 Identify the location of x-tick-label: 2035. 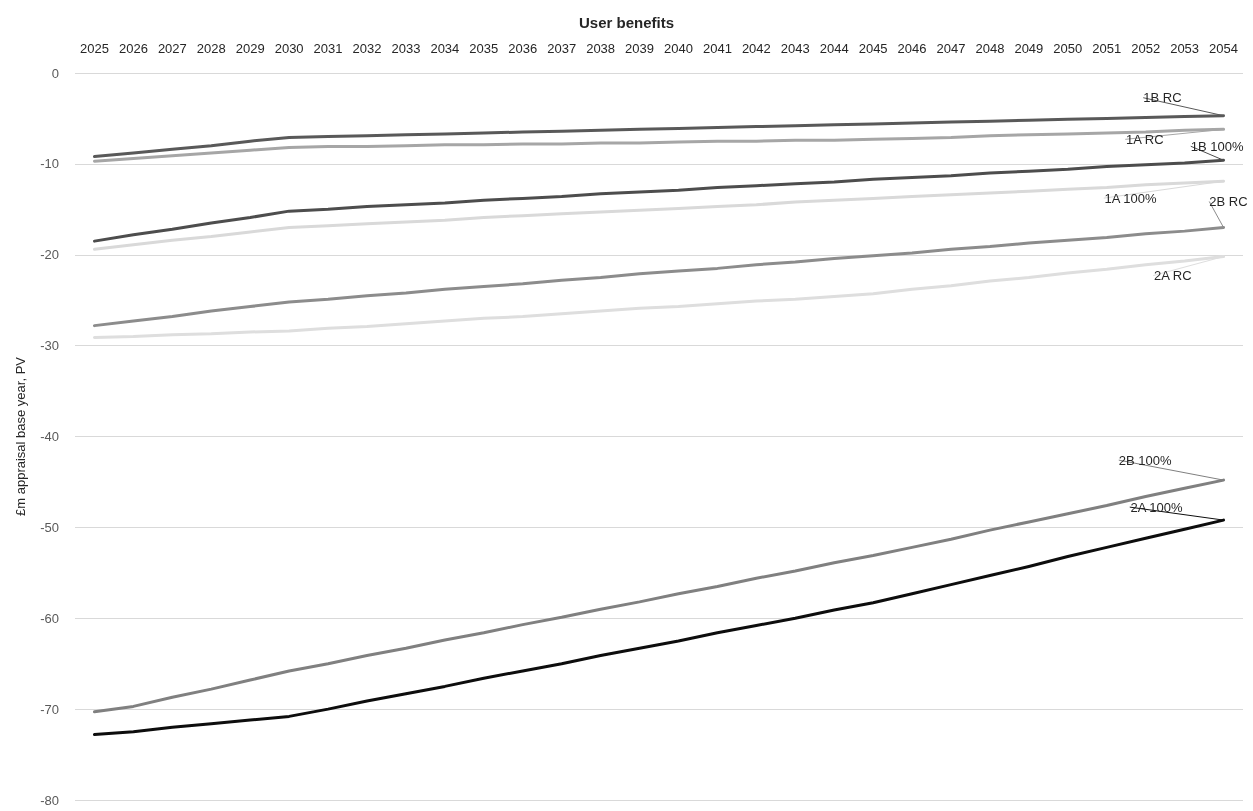
(484, 48).